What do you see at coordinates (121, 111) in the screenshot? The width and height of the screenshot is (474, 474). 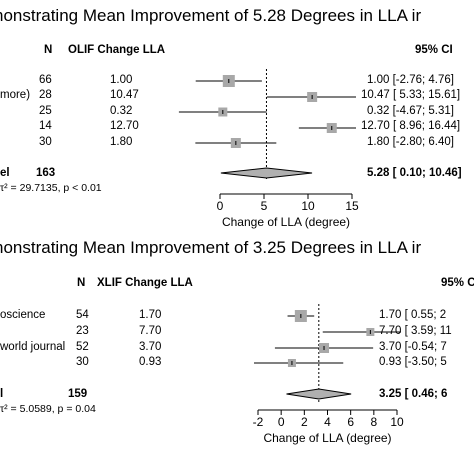 I see `chart-1-study-estimate: 0.32` at bounding box center [121, 111].